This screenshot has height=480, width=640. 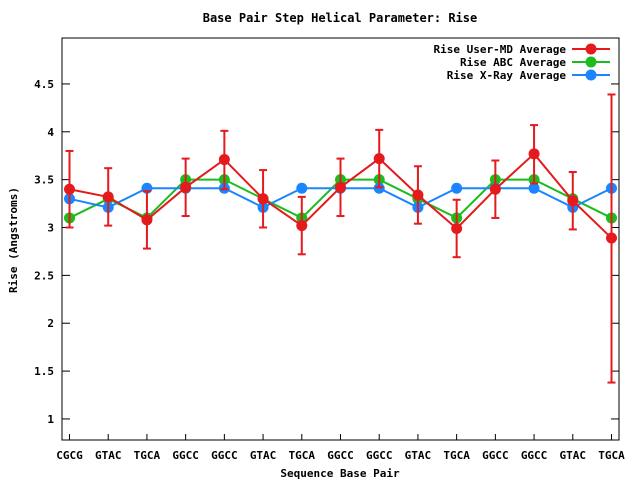 What do you see at coordinates (513, 62) in the screenshot?
I see `legend-label: Rise ABC Average` at bounding box center [513, 62].